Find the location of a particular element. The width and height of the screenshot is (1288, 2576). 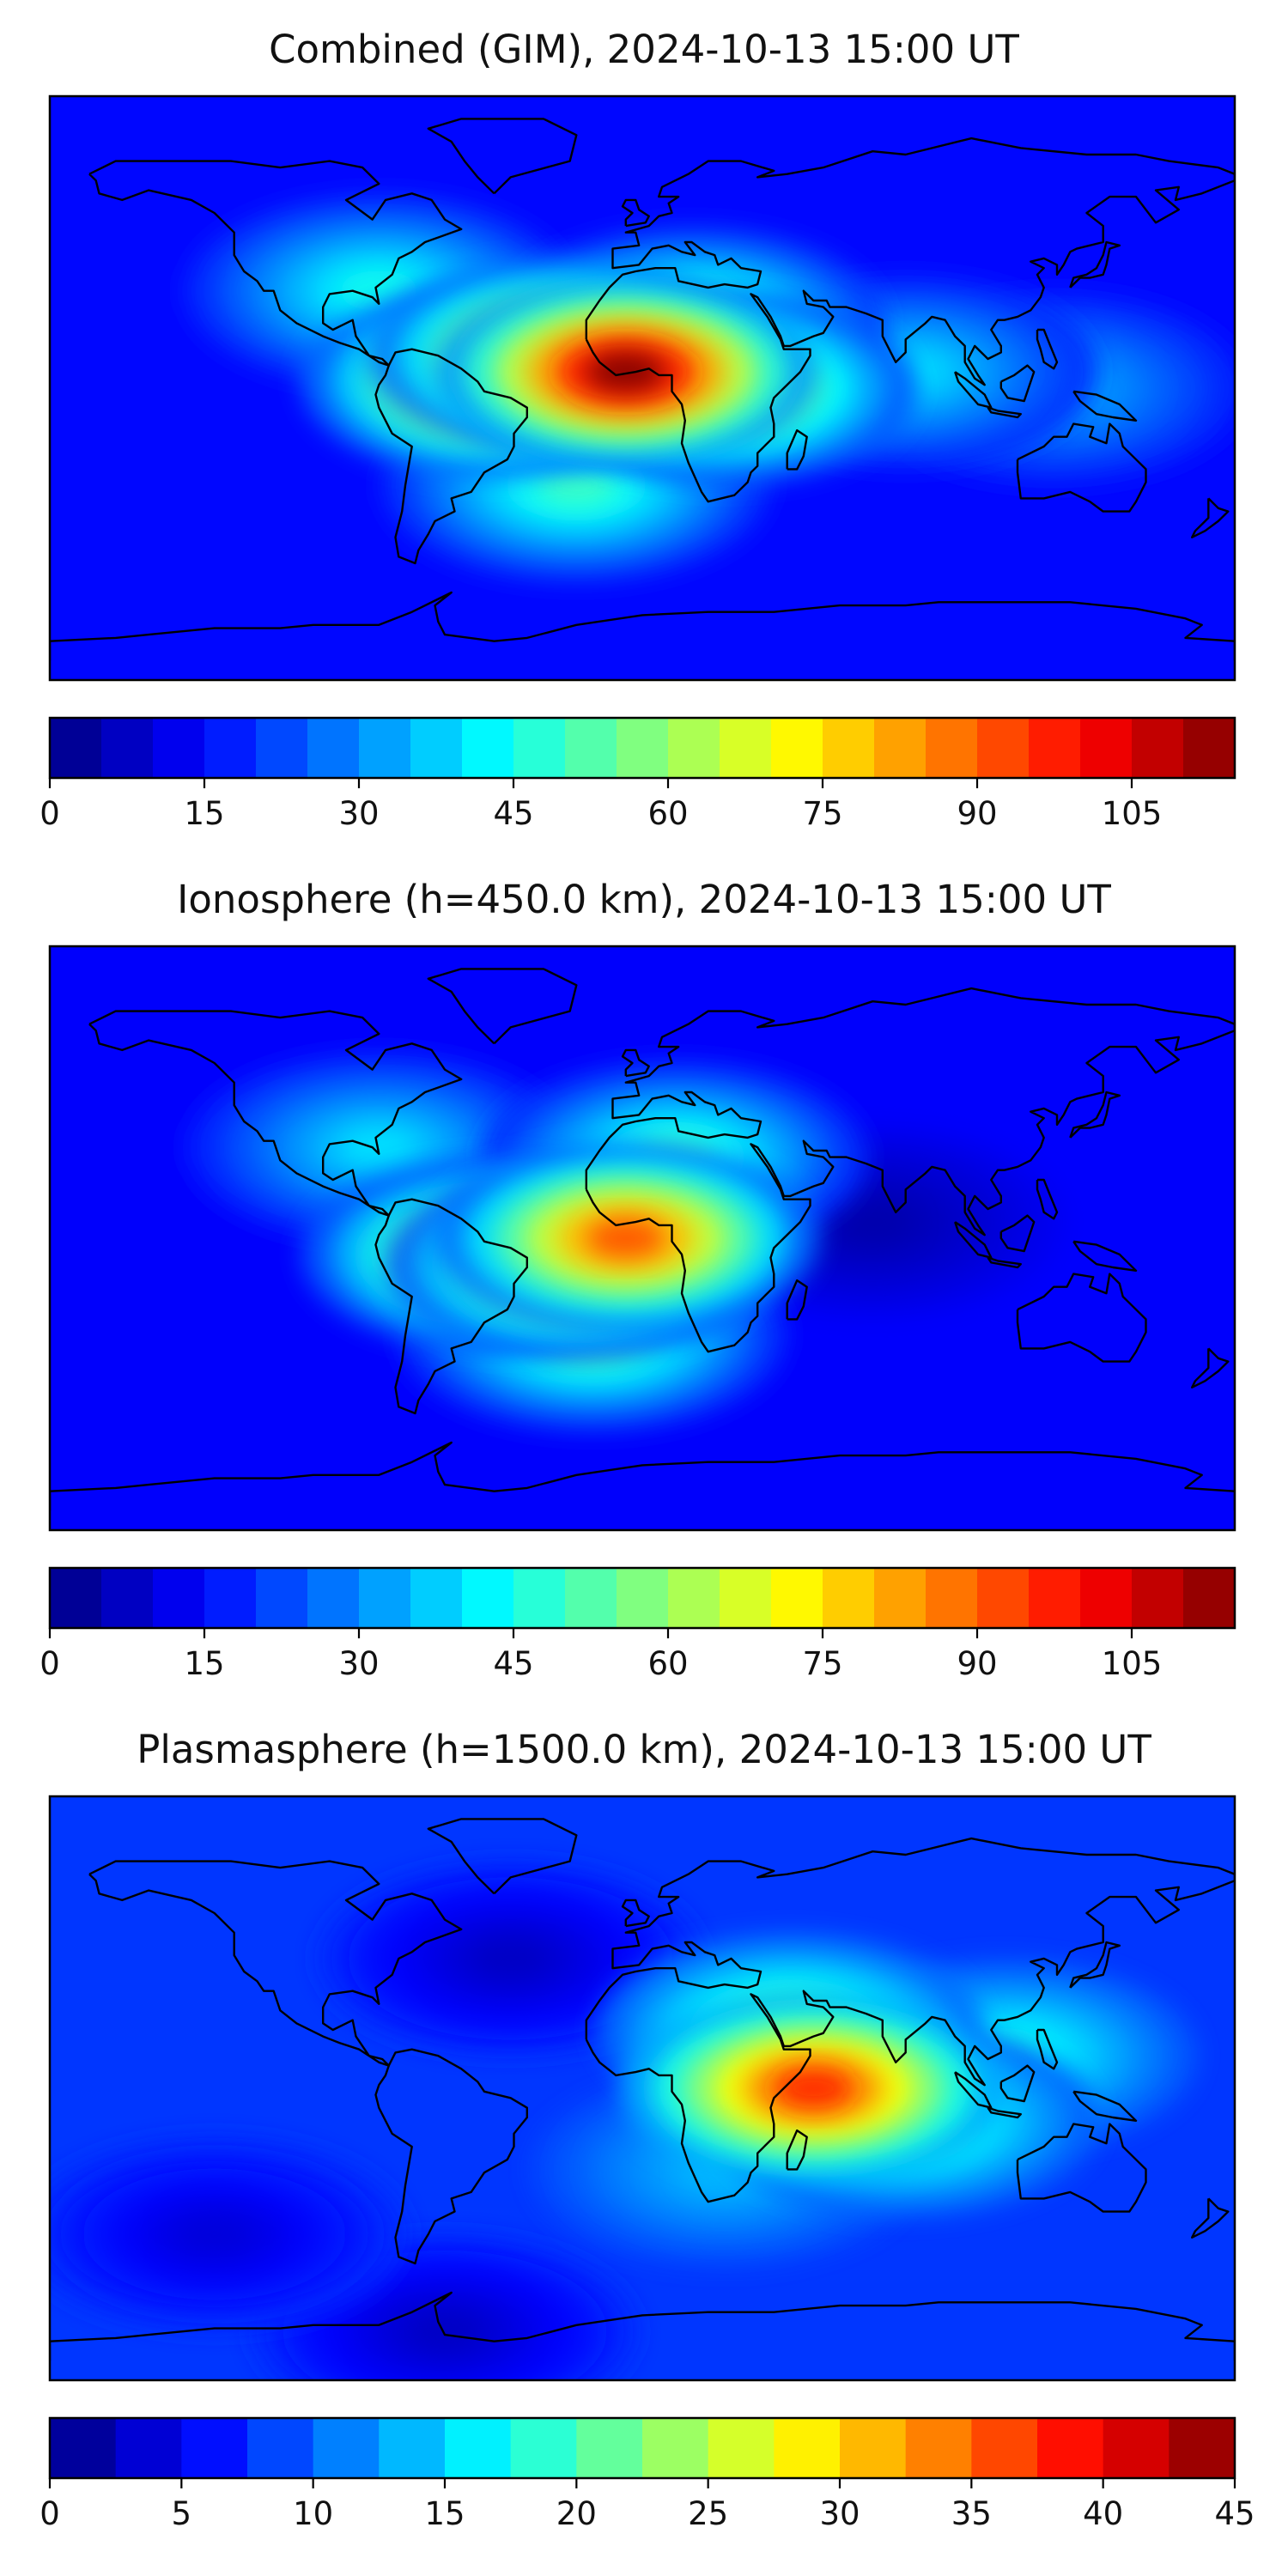

colorbar-tick-label: 35 is located at coordinates (972, 2514).